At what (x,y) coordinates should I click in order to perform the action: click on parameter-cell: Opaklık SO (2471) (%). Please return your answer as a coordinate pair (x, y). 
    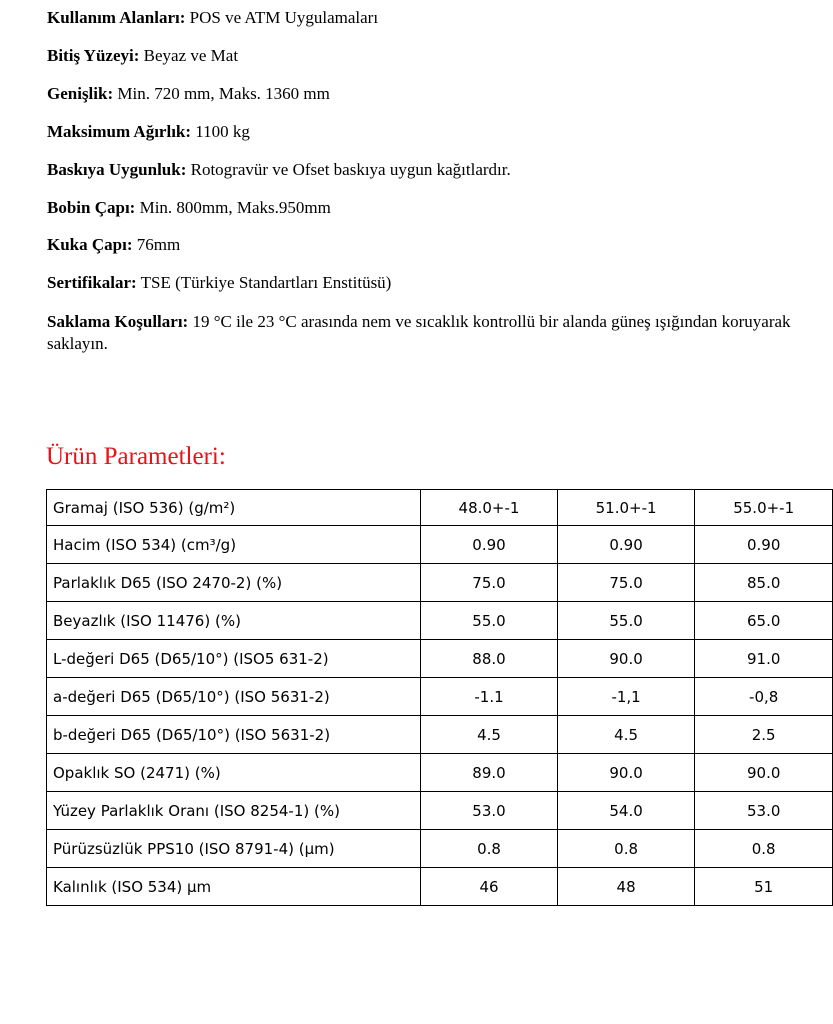
    Looking at the image, I should click on (233, 772).